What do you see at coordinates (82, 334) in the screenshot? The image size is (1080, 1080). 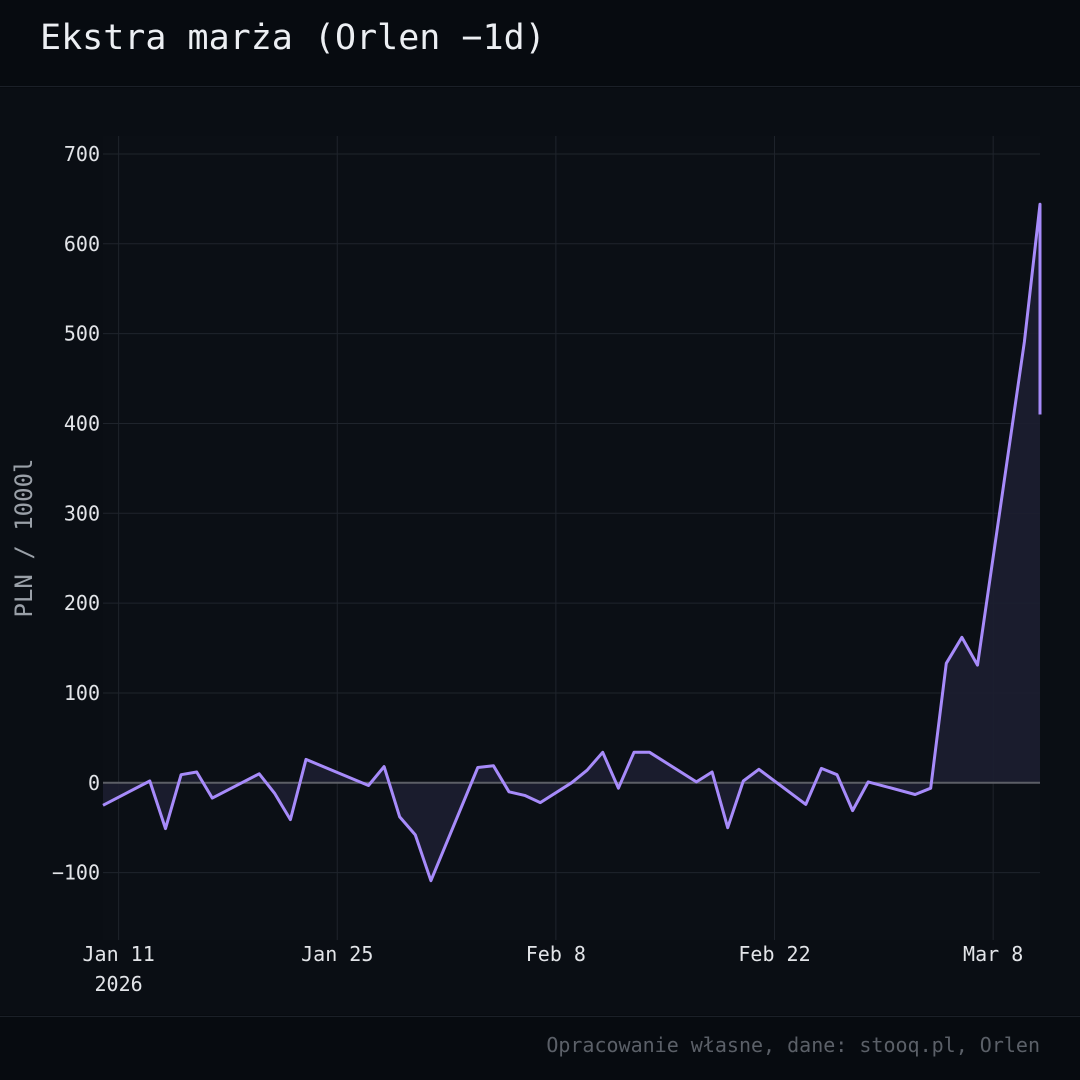 I see `y-tick-label: 500` at bounding box center [82, 334].